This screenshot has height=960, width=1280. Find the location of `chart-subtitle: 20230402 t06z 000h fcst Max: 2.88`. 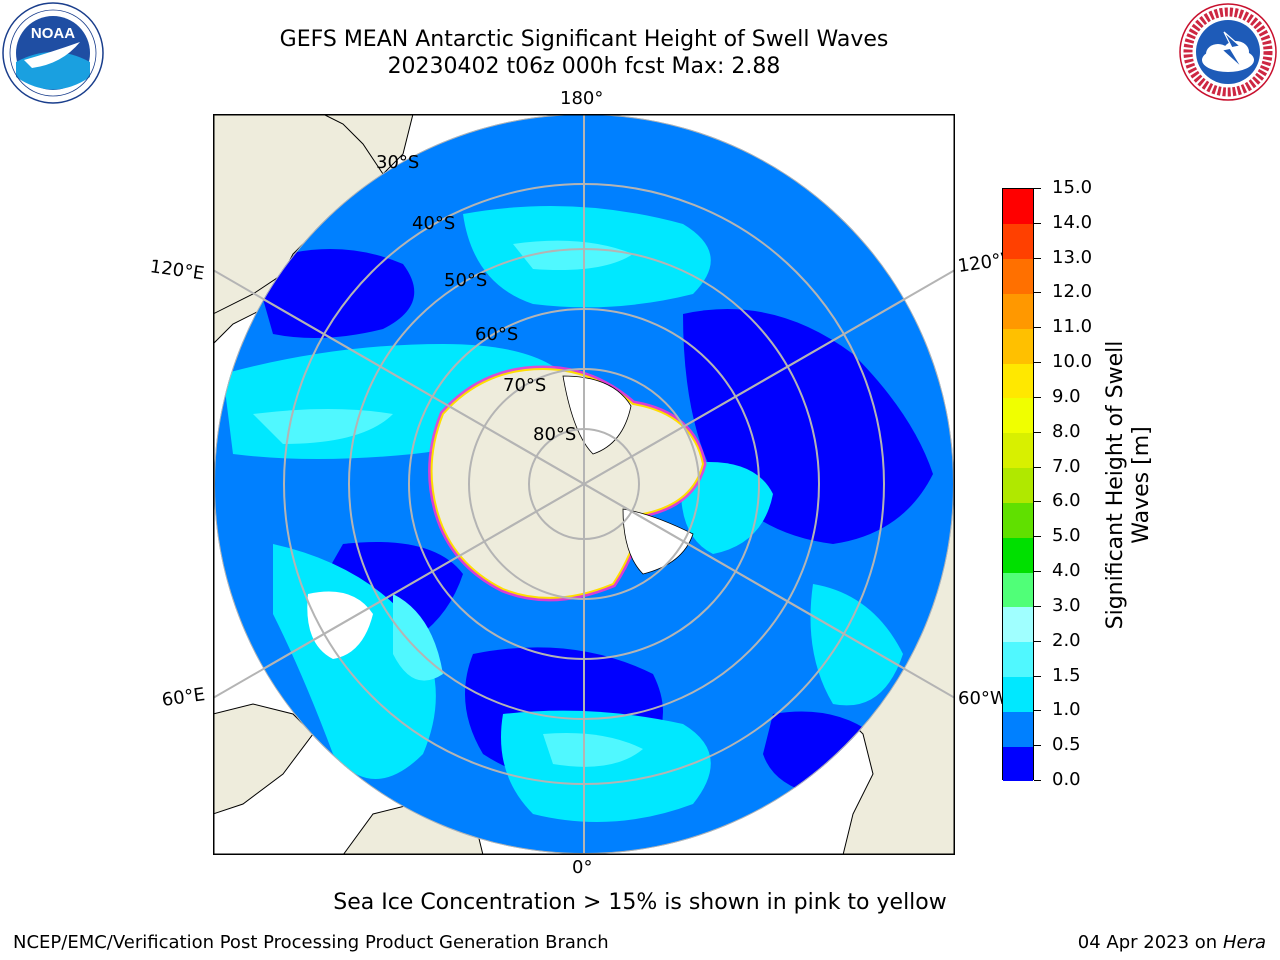

chart-subtitle: 20230402 t06z 000h fcst Max: 2.88 is located at coordinates (584, 66).